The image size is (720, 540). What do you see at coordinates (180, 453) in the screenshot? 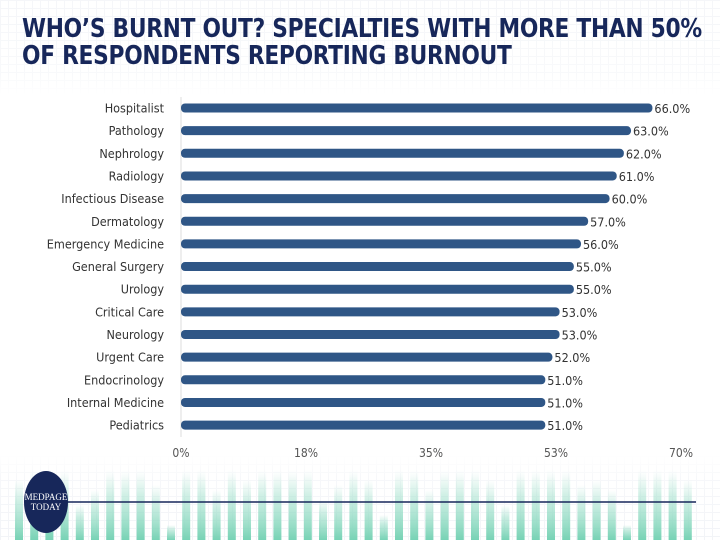
I see `x-tick-label: 0%` at bounding box center [180, 453].